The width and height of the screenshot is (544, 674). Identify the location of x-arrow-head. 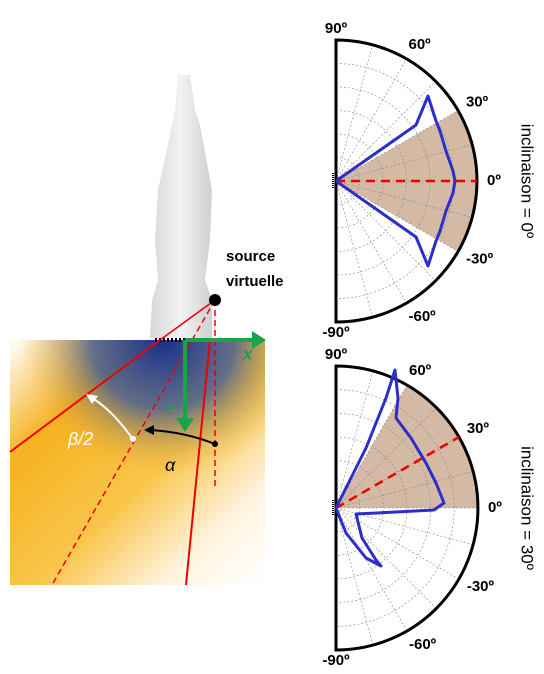
(259, 340).